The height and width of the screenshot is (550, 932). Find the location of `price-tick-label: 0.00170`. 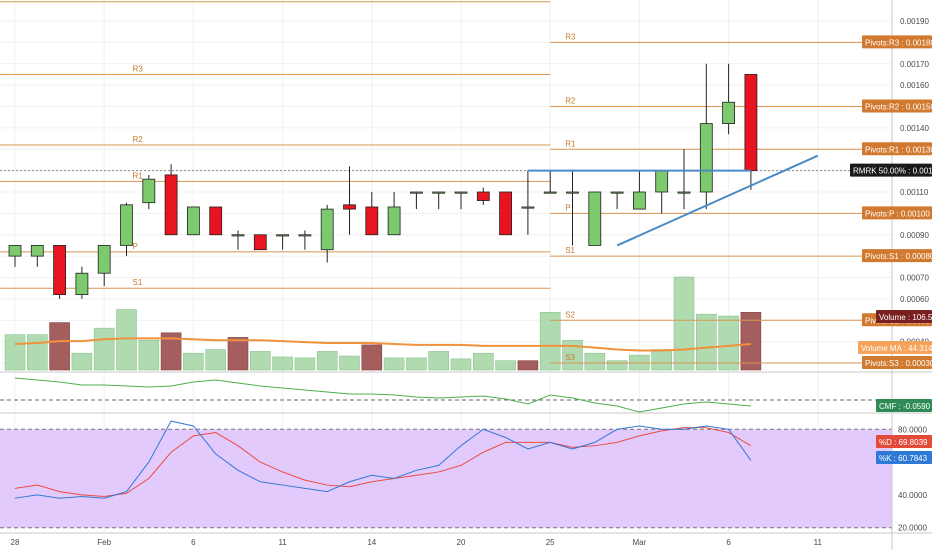

price-tick-label: 0.00170 is located at coordinates (914, 64).